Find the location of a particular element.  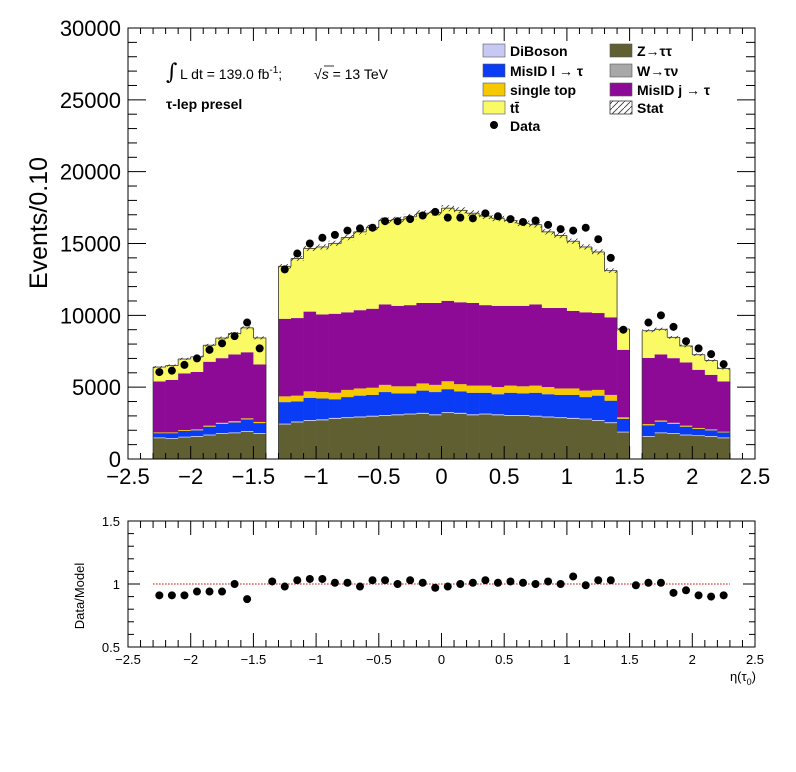

ratio-x-tick-label: −1 is located at coordinates (316, 659).